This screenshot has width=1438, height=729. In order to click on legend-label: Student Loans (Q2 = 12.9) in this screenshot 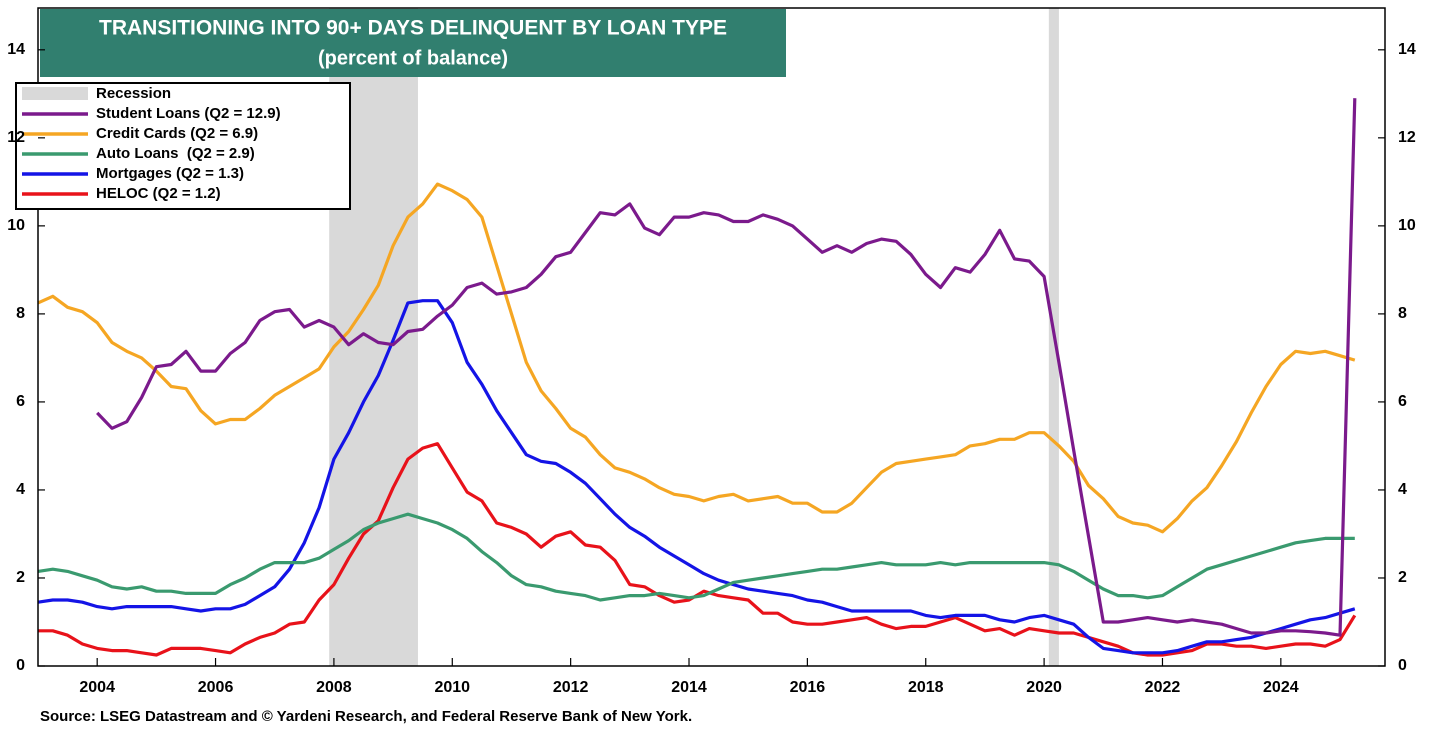, I will do `click(188, 113)`.